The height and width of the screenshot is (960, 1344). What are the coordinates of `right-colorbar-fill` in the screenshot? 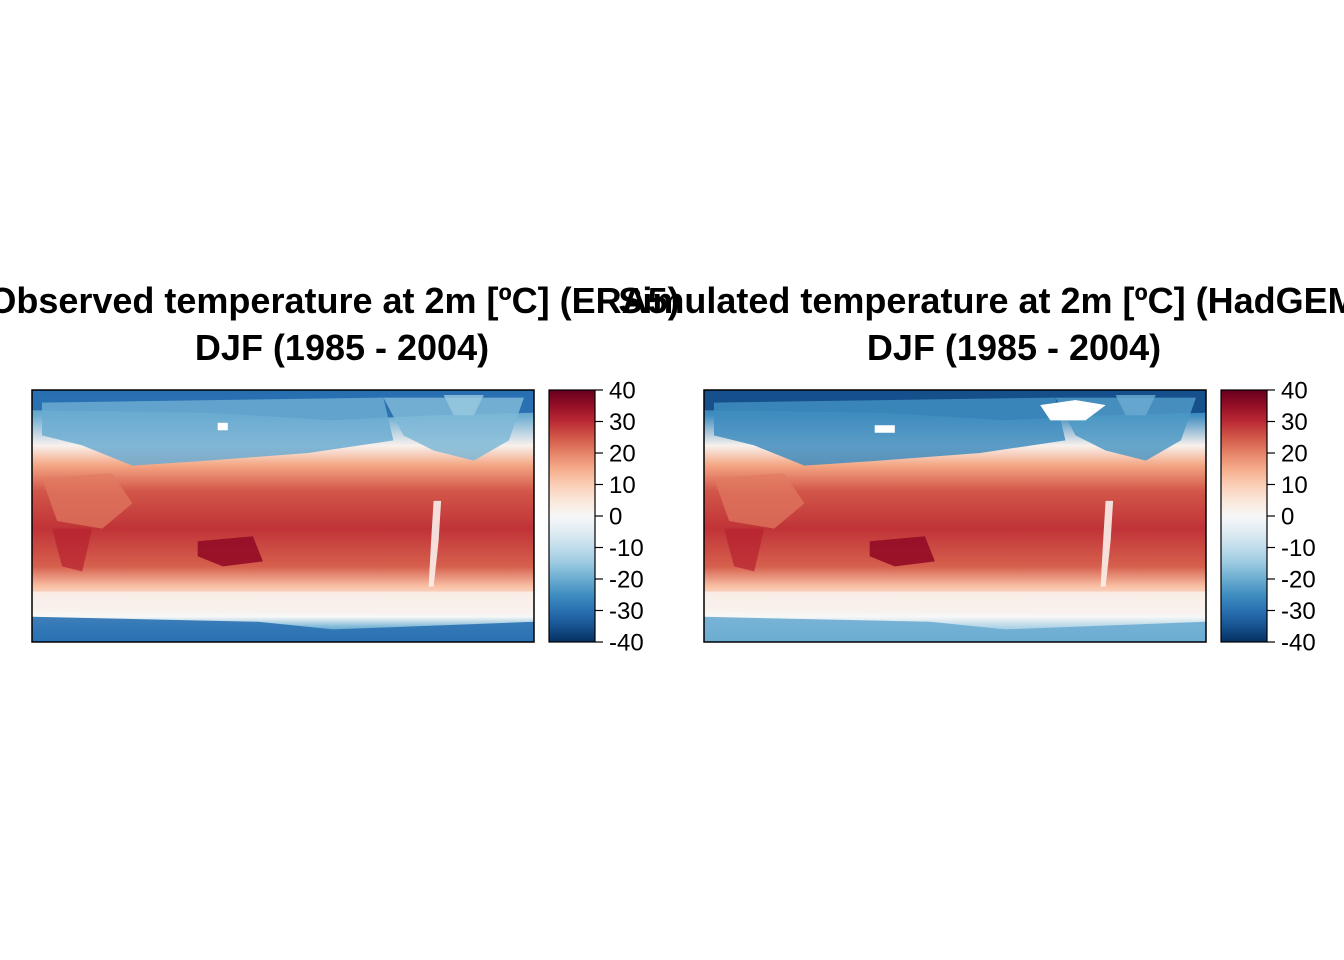 It's located at (1244, 516).